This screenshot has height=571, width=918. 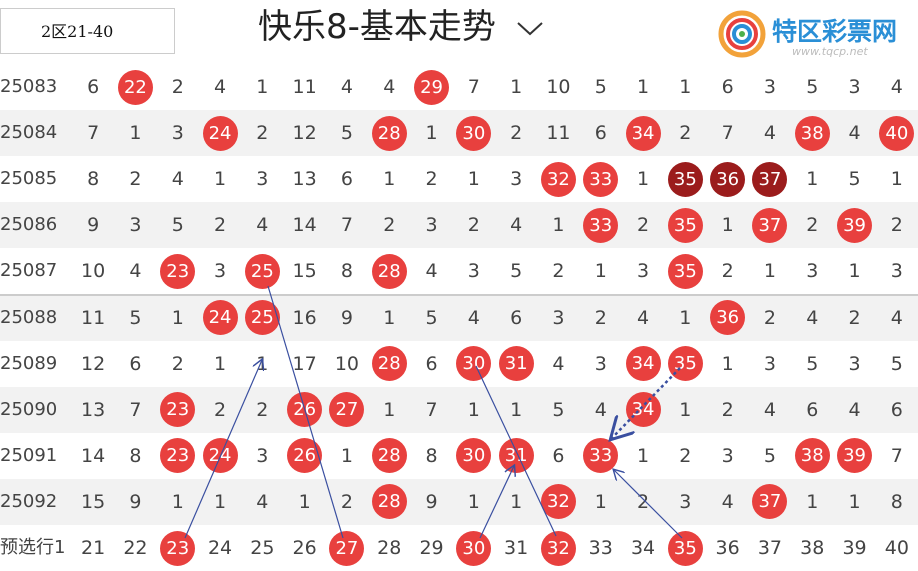 What do you see at coordinates (770, 502) in the screenshot?
I see `hit-ball: 37` at bounding box center [770, 502].